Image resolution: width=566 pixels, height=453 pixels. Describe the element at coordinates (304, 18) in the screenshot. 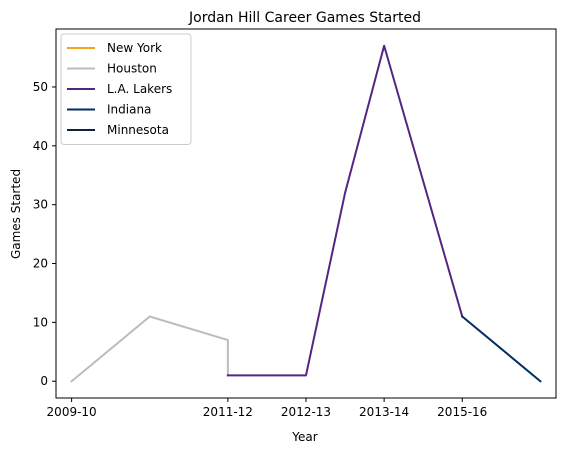

I see `chart-title: Jordan Hill Career Games Started` at that location.